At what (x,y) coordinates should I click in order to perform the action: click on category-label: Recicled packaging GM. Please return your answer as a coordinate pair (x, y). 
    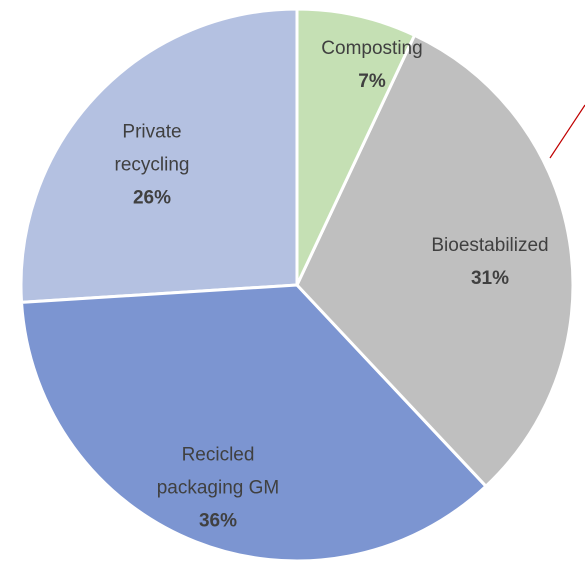
    Looking at the image, I should click on (218, 471).